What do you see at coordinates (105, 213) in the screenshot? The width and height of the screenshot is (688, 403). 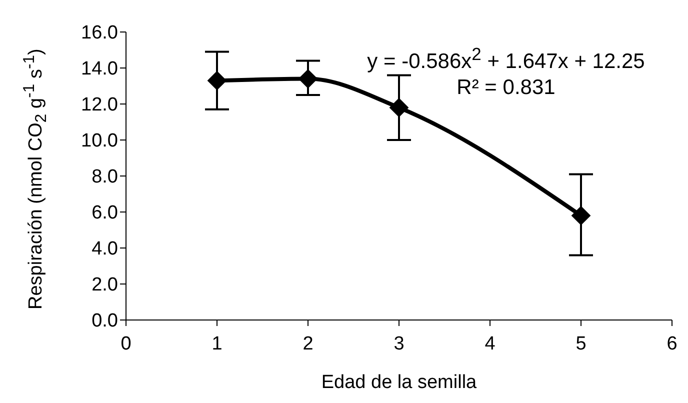 I see `y-tick-label: 6.0` at bounding box center [105, 213].